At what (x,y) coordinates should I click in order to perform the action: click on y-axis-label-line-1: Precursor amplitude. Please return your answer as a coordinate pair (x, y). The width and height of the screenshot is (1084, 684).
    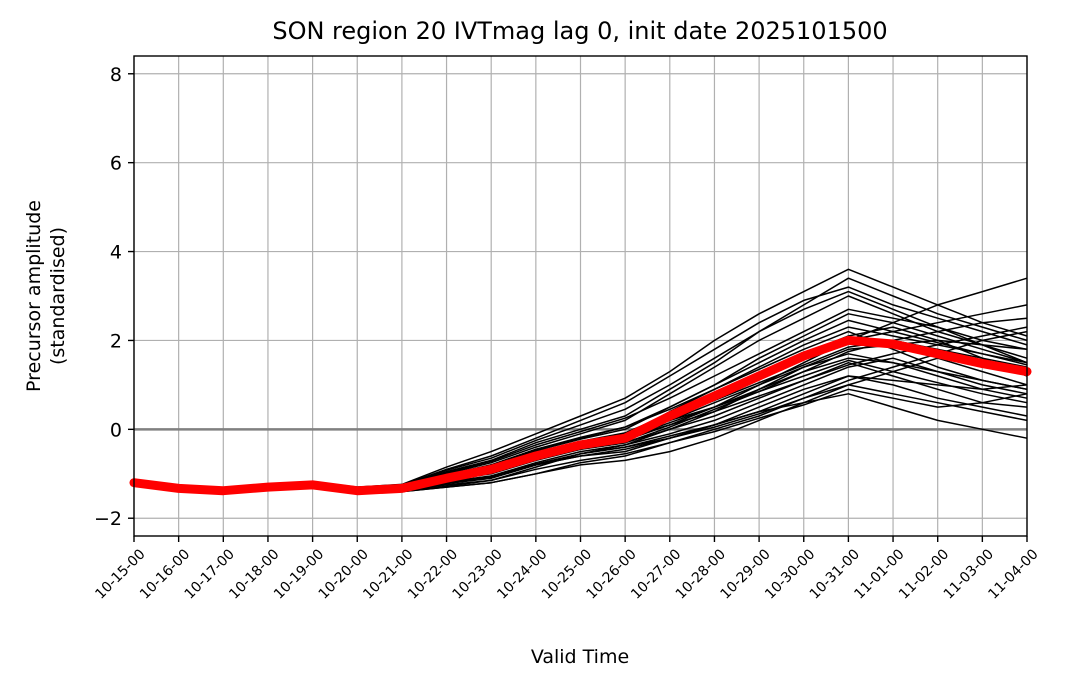
    Looking at the image, I should click on (34, 296).